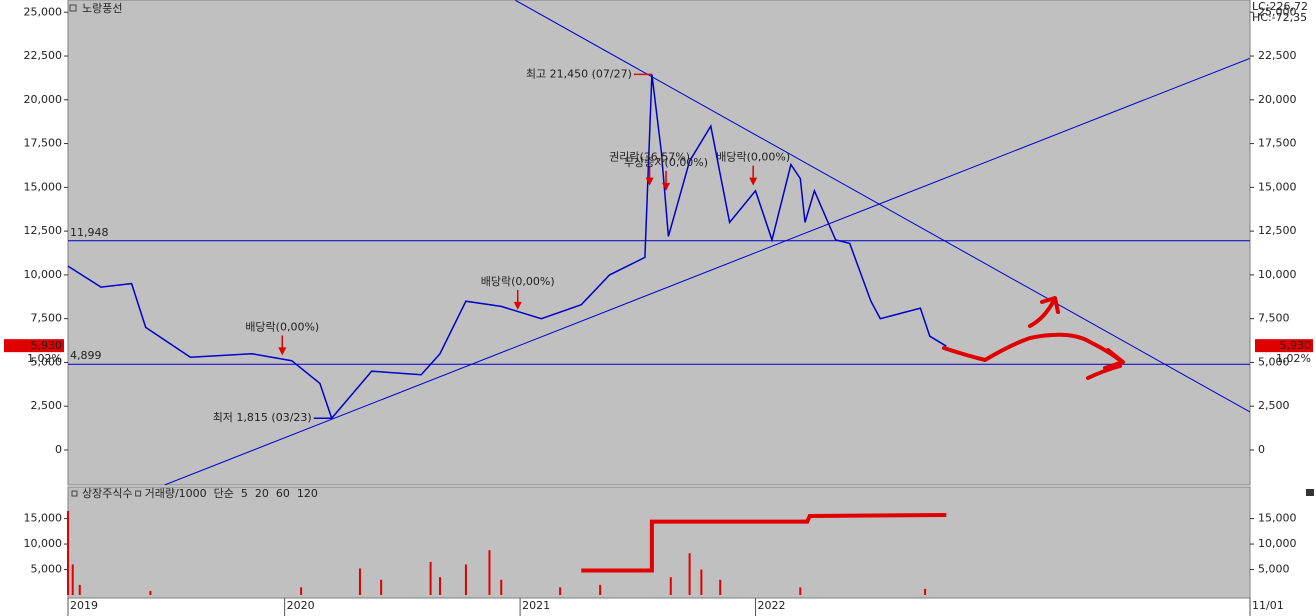 Image resolution: width=1316 pixels, height=616 pixels. I want to click on y-tick-label: 20,000, so click(43, 99).